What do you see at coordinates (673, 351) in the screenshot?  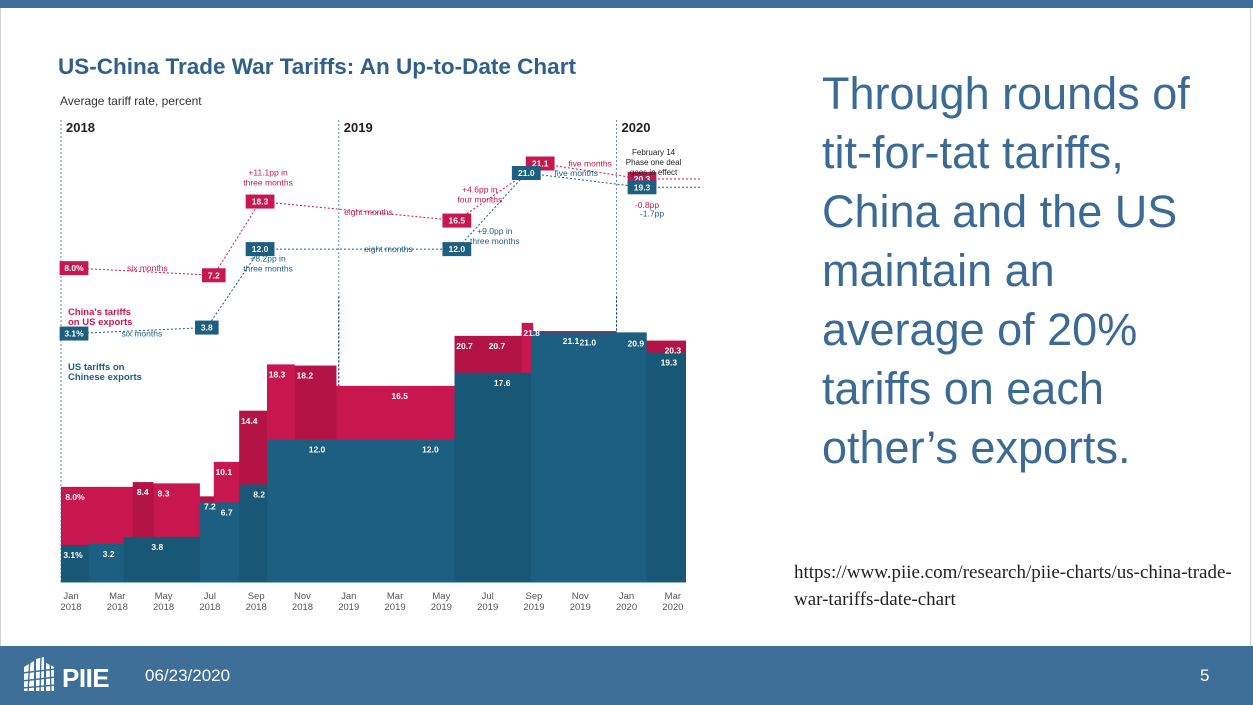 I see `china-area-data-label: 20.3` at bounding box center [673, 351].